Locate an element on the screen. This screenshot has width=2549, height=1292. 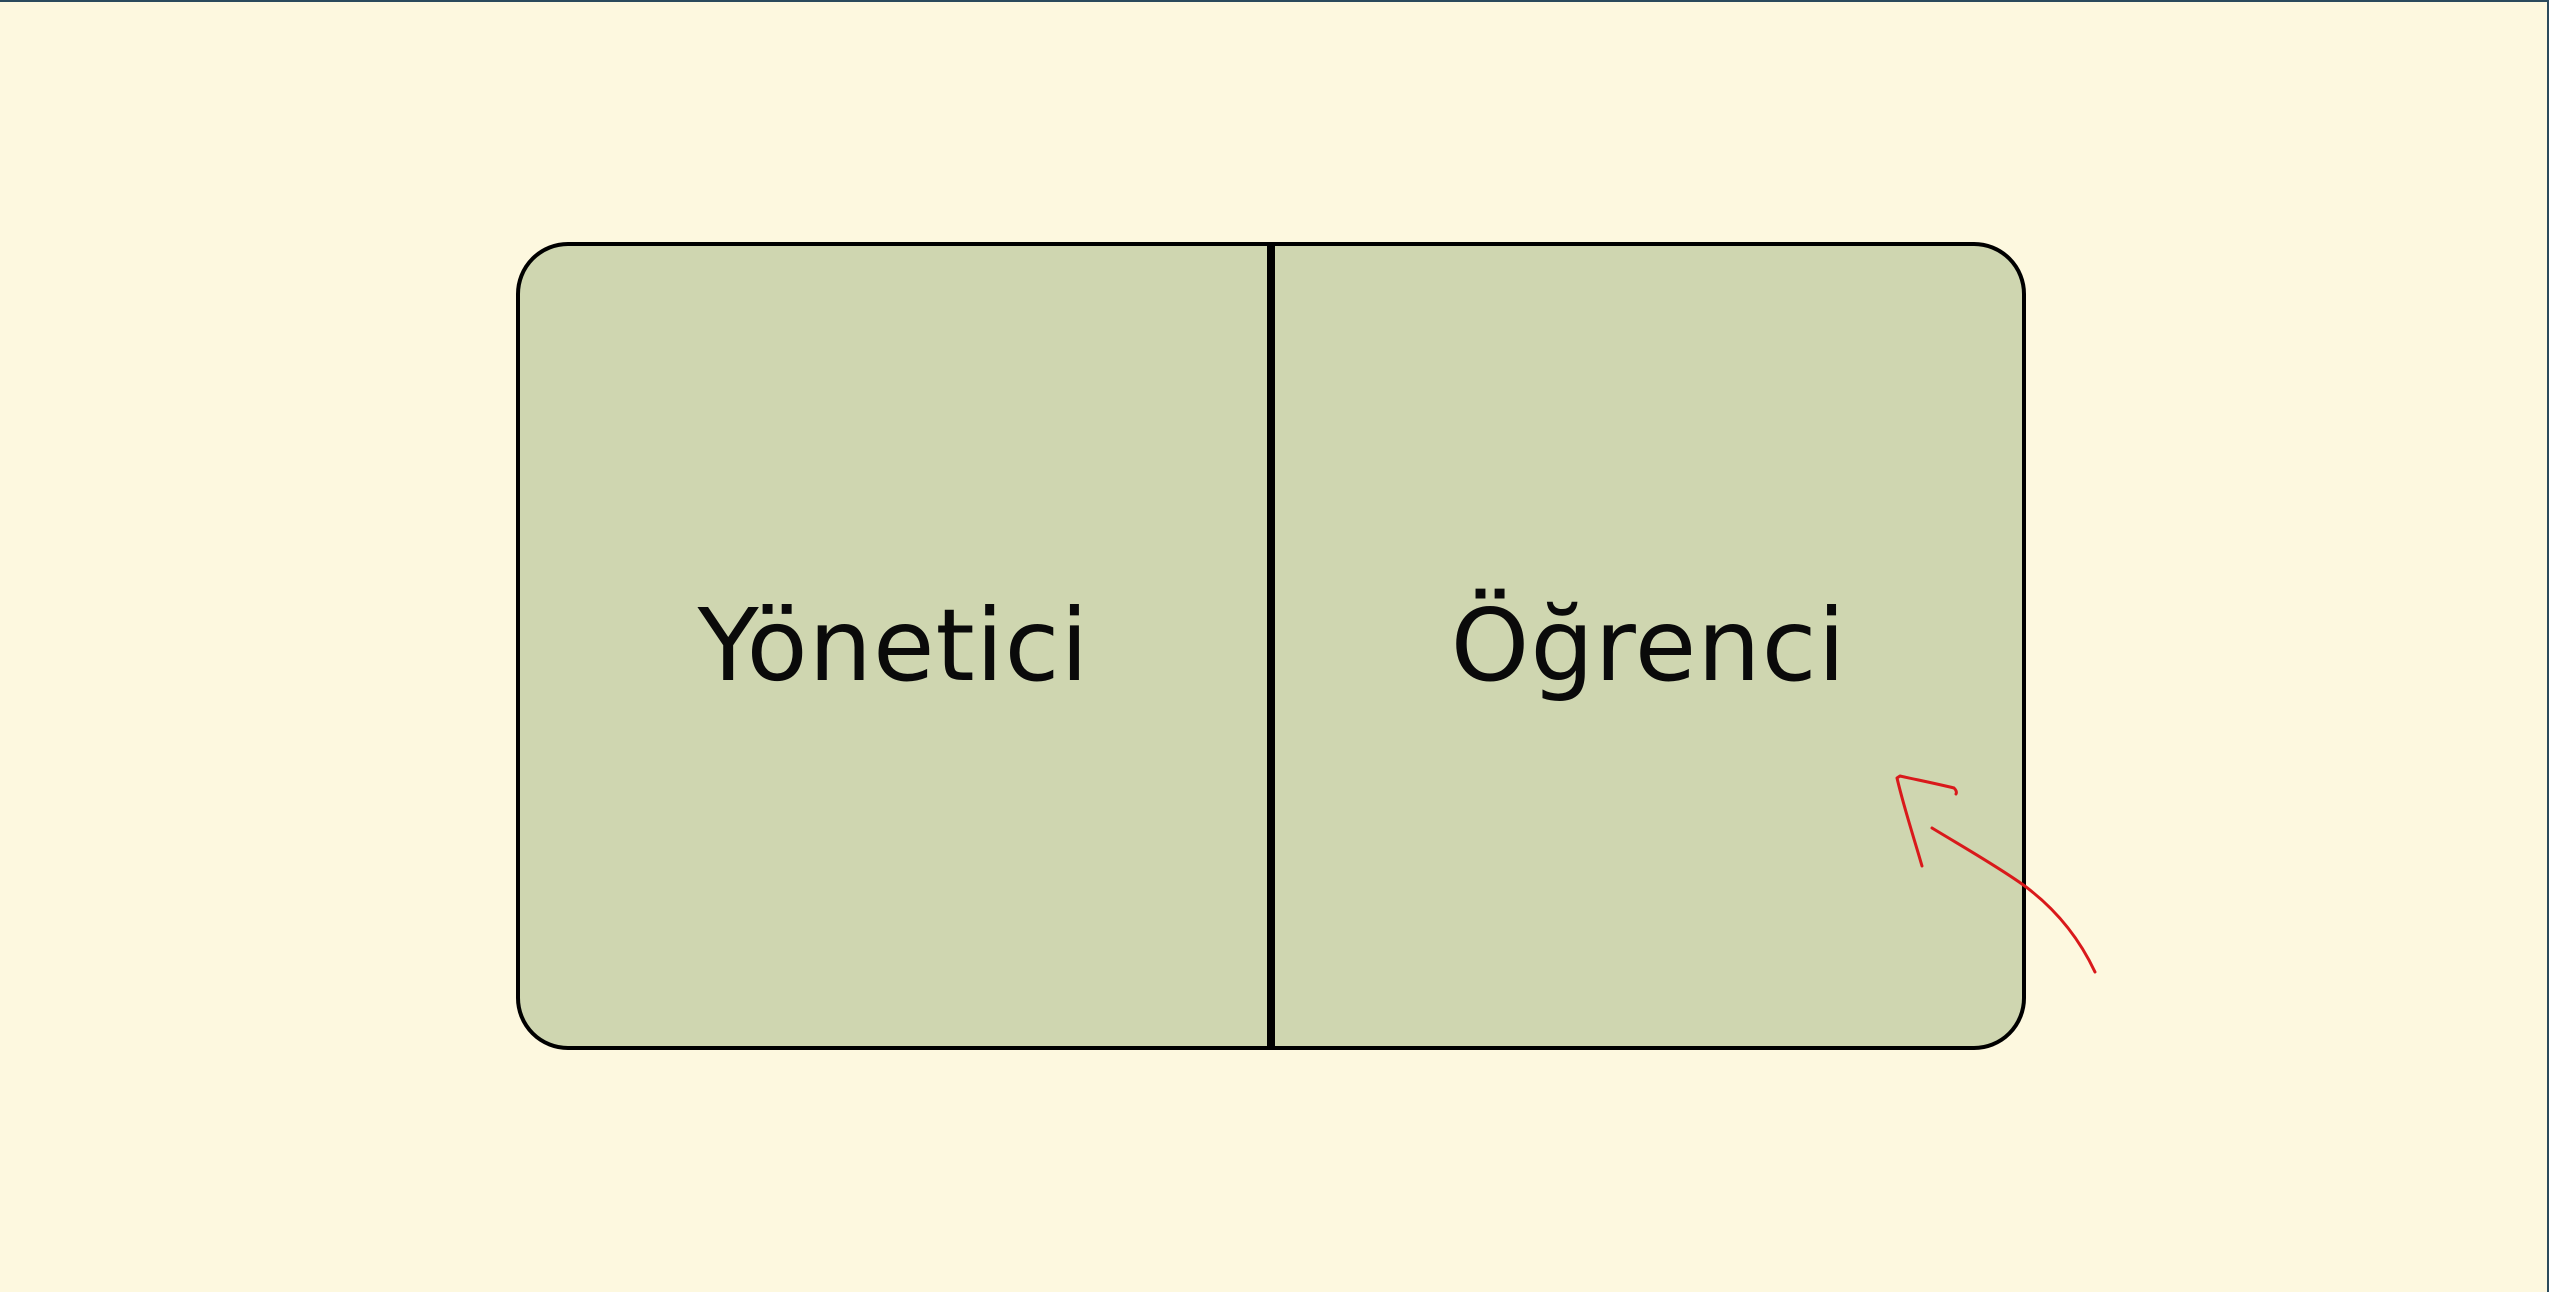
student-role-label: Öğrenci is located at coordinates (1648, 645).